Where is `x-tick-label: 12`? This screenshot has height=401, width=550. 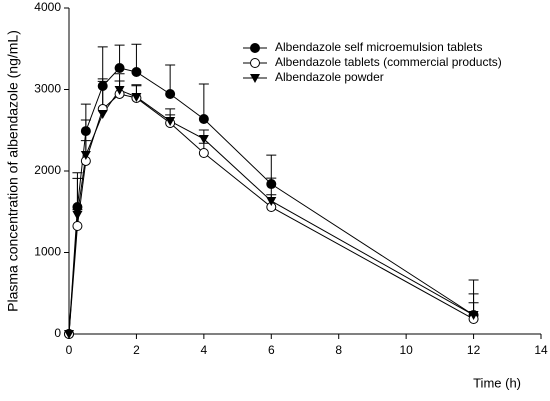 x-tick-label: 12 is located at coordinates (474, 350).